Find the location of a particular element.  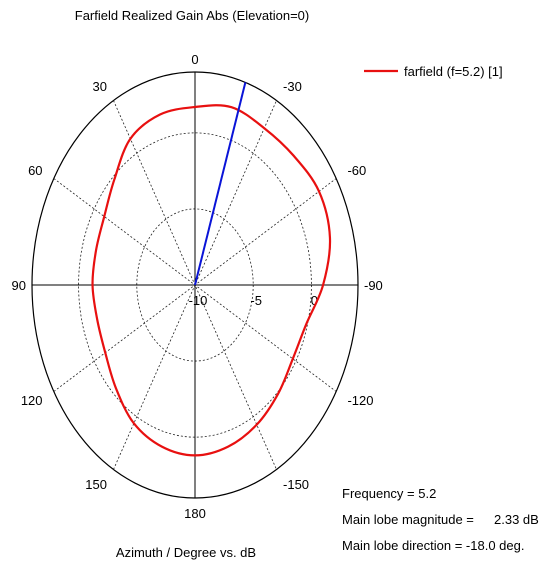

frequency-text: Frequency = 5.2 is located at coordinates (389, 493).